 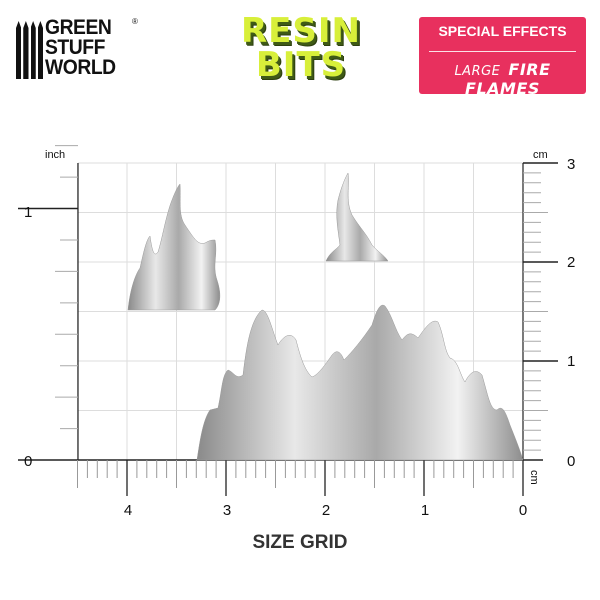 What do you see at coordinates (357, 217) in the screenshot?
I see `small-flame-right` at bounding box center [357, 217].